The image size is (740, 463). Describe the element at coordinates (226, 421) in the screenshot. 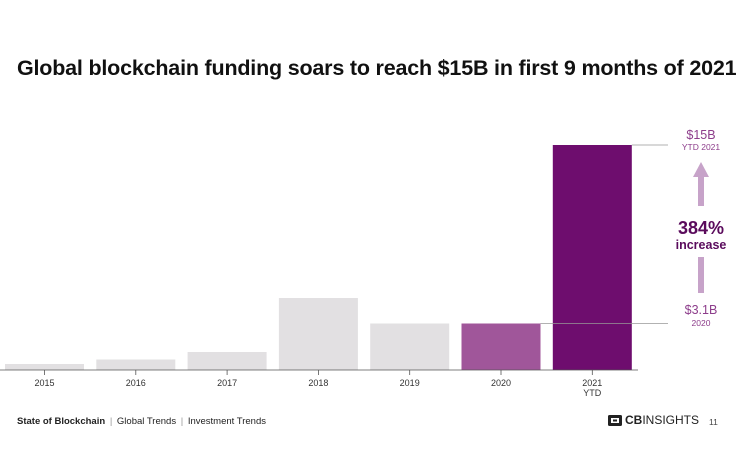

I see `breadcrumb-investment-trends: Investment Trends` at that location.